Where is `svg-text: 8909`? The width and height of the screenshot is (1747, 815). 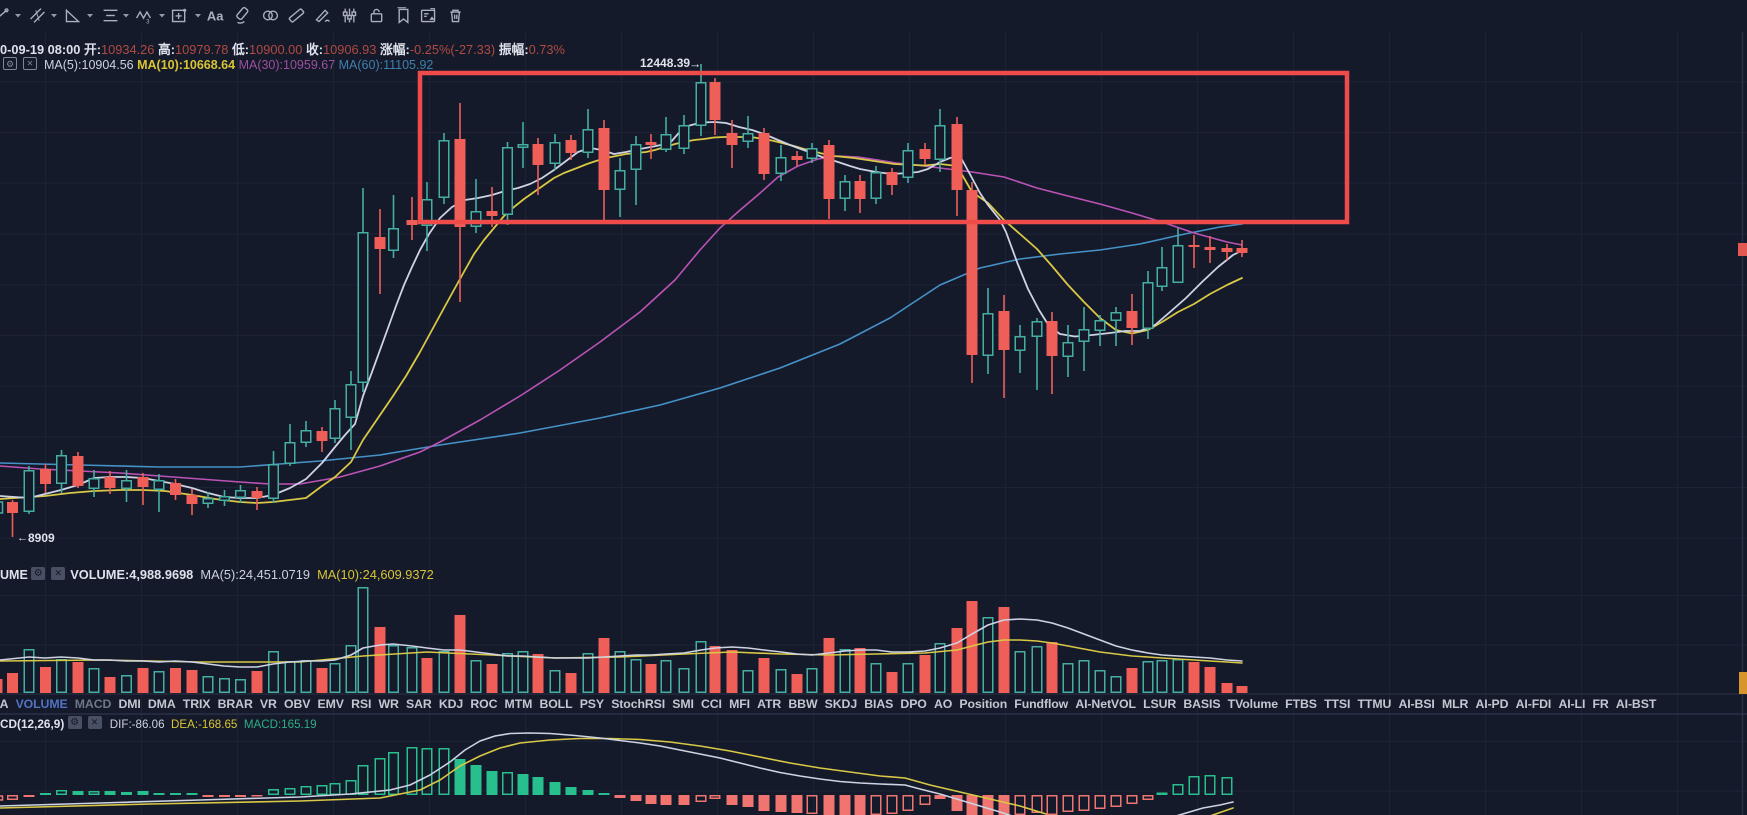
svg-text: 8909 is located at coordinates (41, 538).